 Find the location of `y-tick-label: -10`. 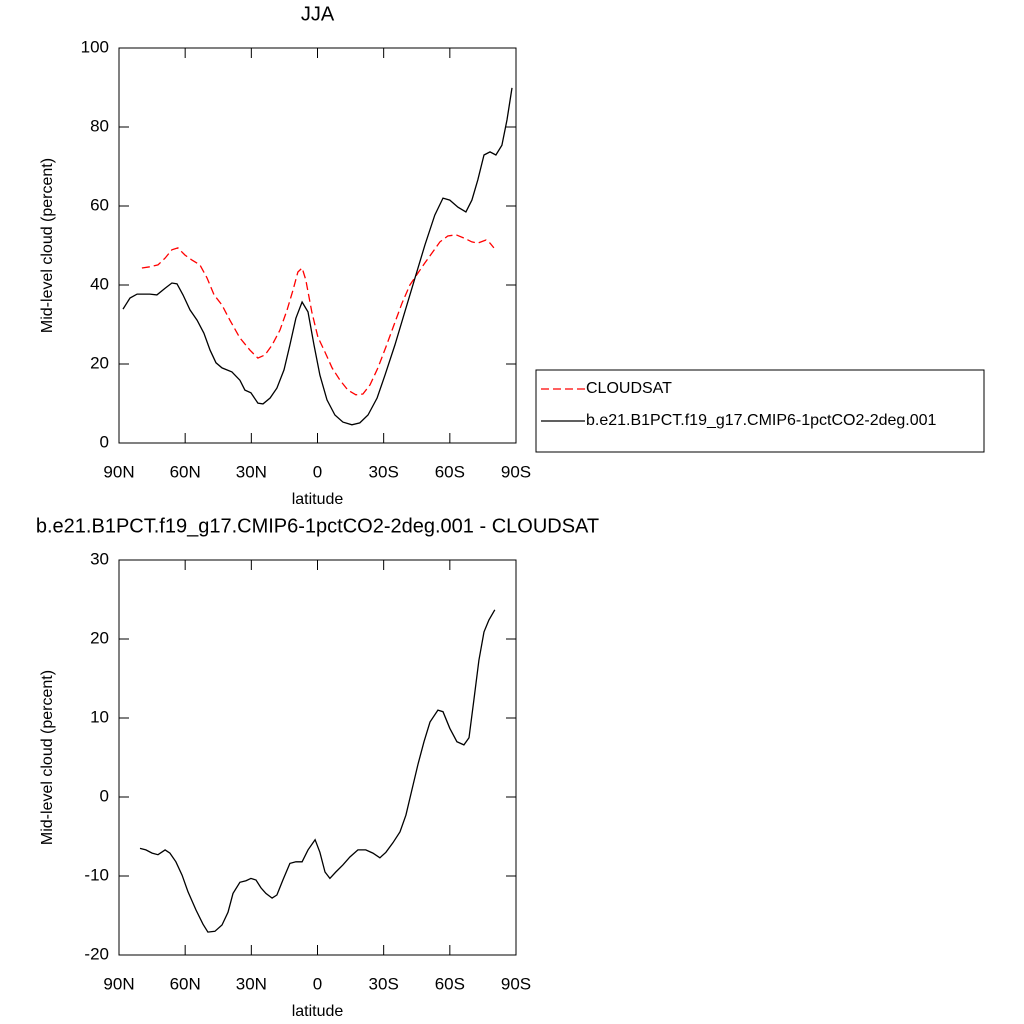

y-tick-label: -10 is located at coordinates (96, 874).